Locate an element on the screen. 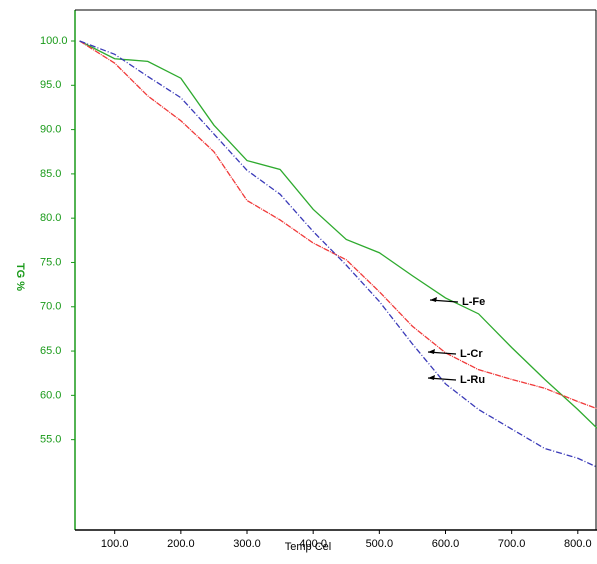 This screenshot has height=564, width=597. y-tick-label: 55.0 is located at coordinates (50, 440).